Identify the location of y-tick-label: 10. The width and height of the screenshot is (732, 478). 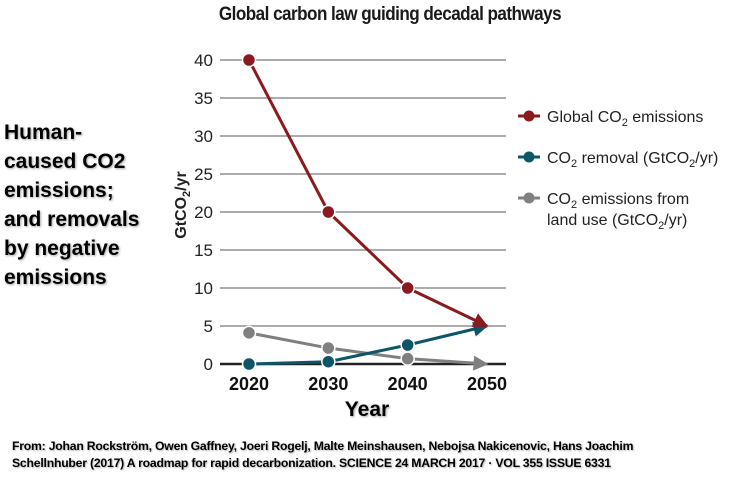
(203, 288).